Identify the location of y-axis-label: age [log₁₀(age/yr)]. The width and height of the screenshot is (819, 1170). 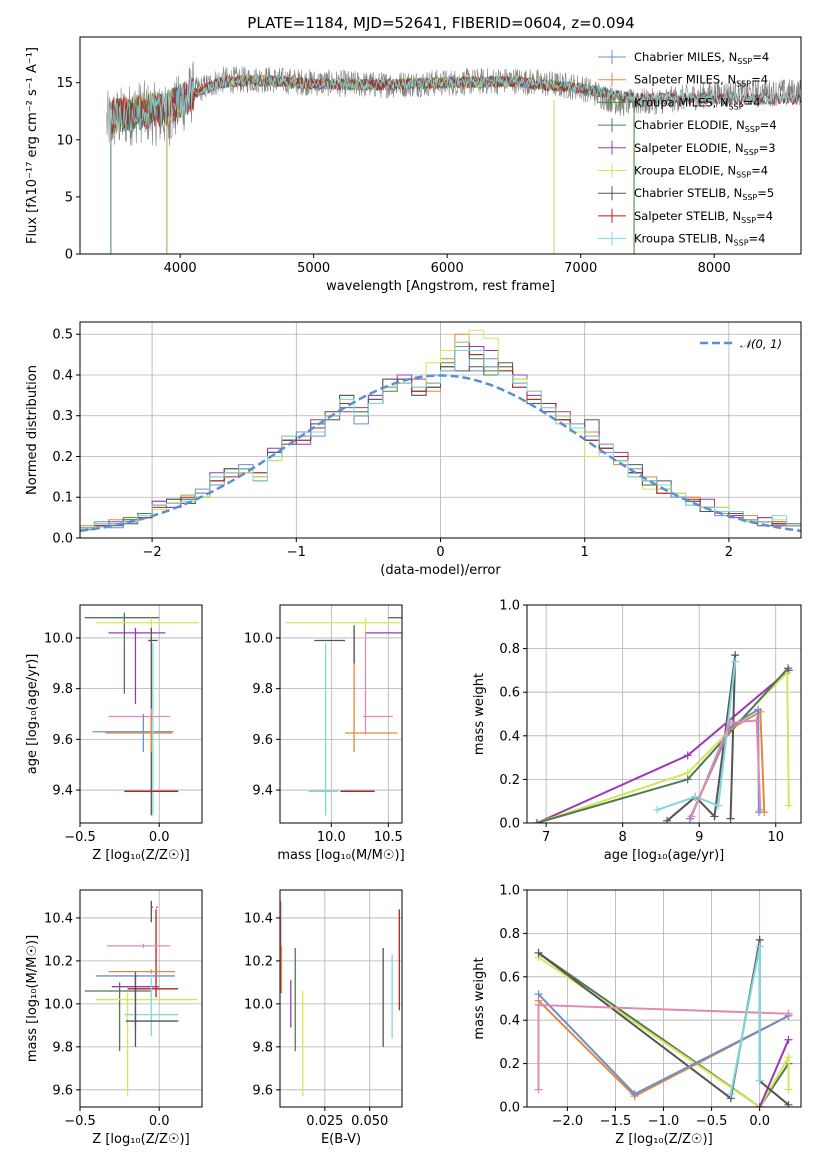
(32, 714).